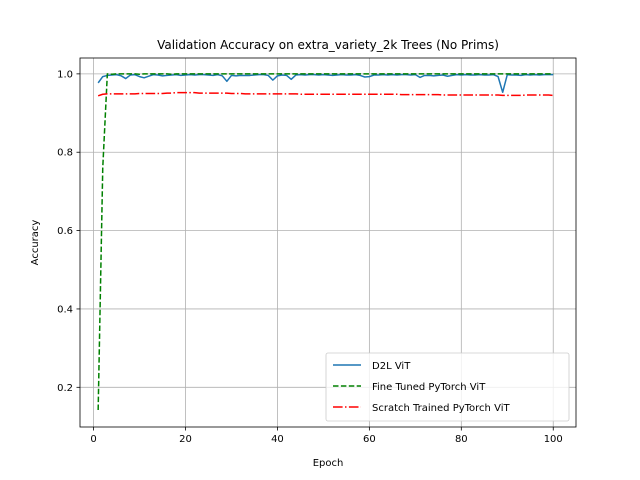 Image resolution: width=640 pixels, height=480 pixels. I want to click on series-line-scratch-trained-pytorch-vit, so click(325, 94).